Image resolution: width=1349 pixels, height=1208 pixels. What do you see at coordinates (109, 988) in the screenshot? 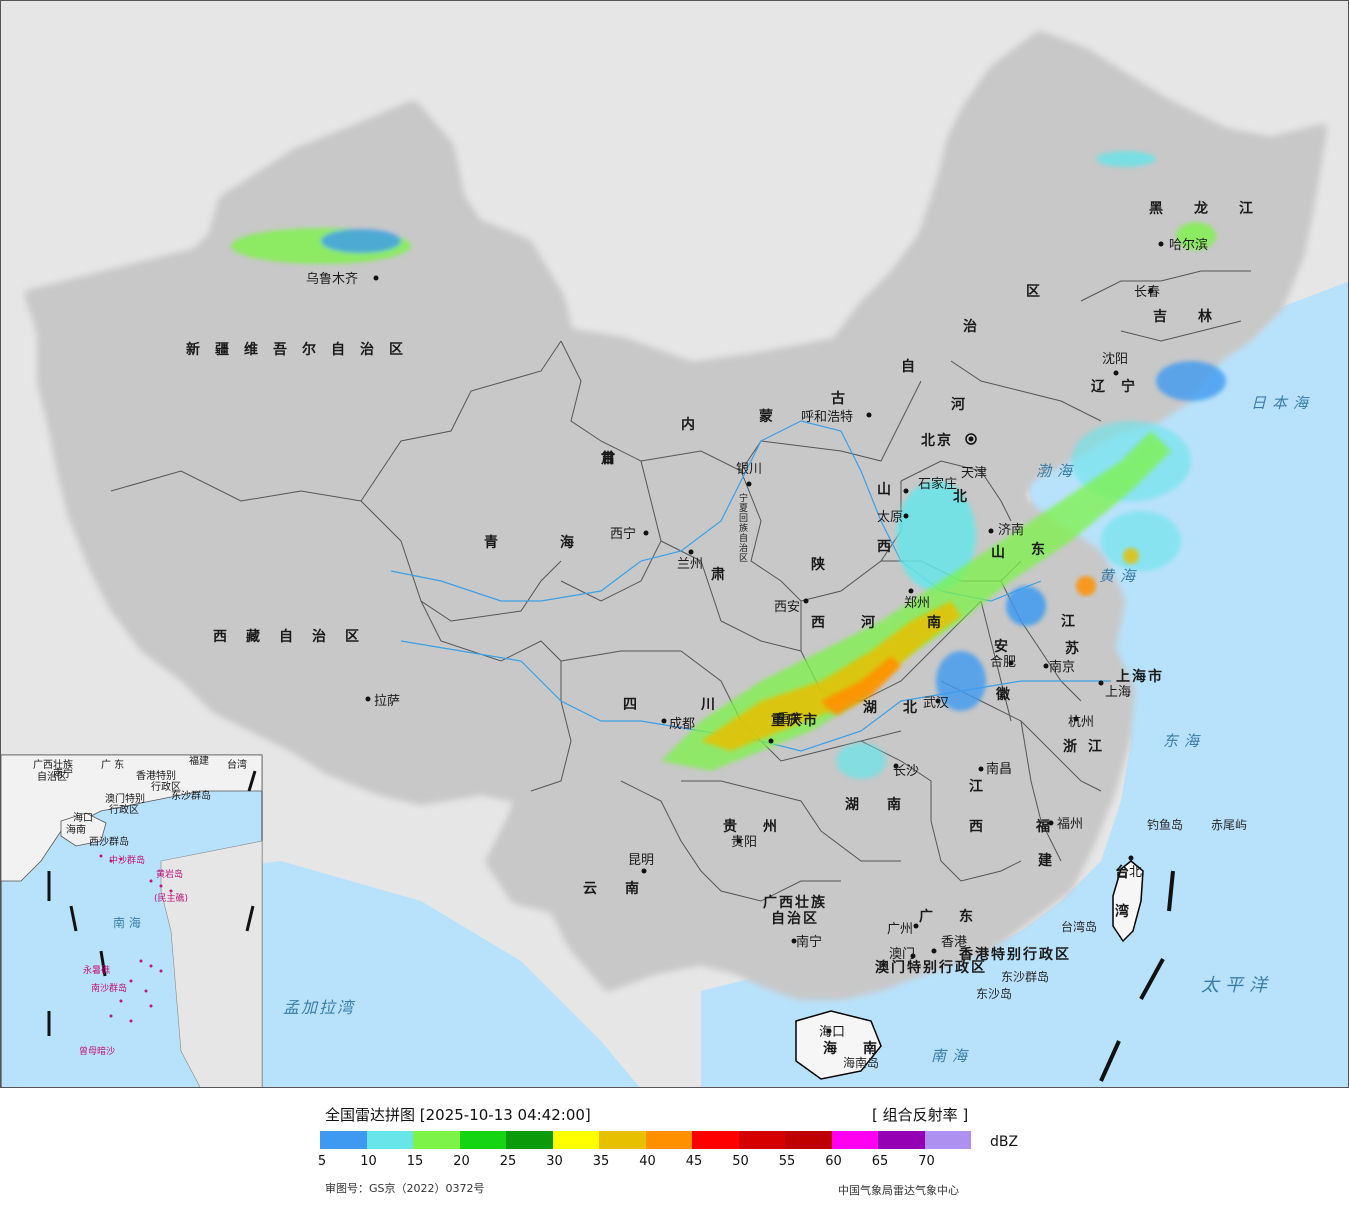
I see `inset-label-nansha: 南沙群岛` at bounding box center [109, 988].